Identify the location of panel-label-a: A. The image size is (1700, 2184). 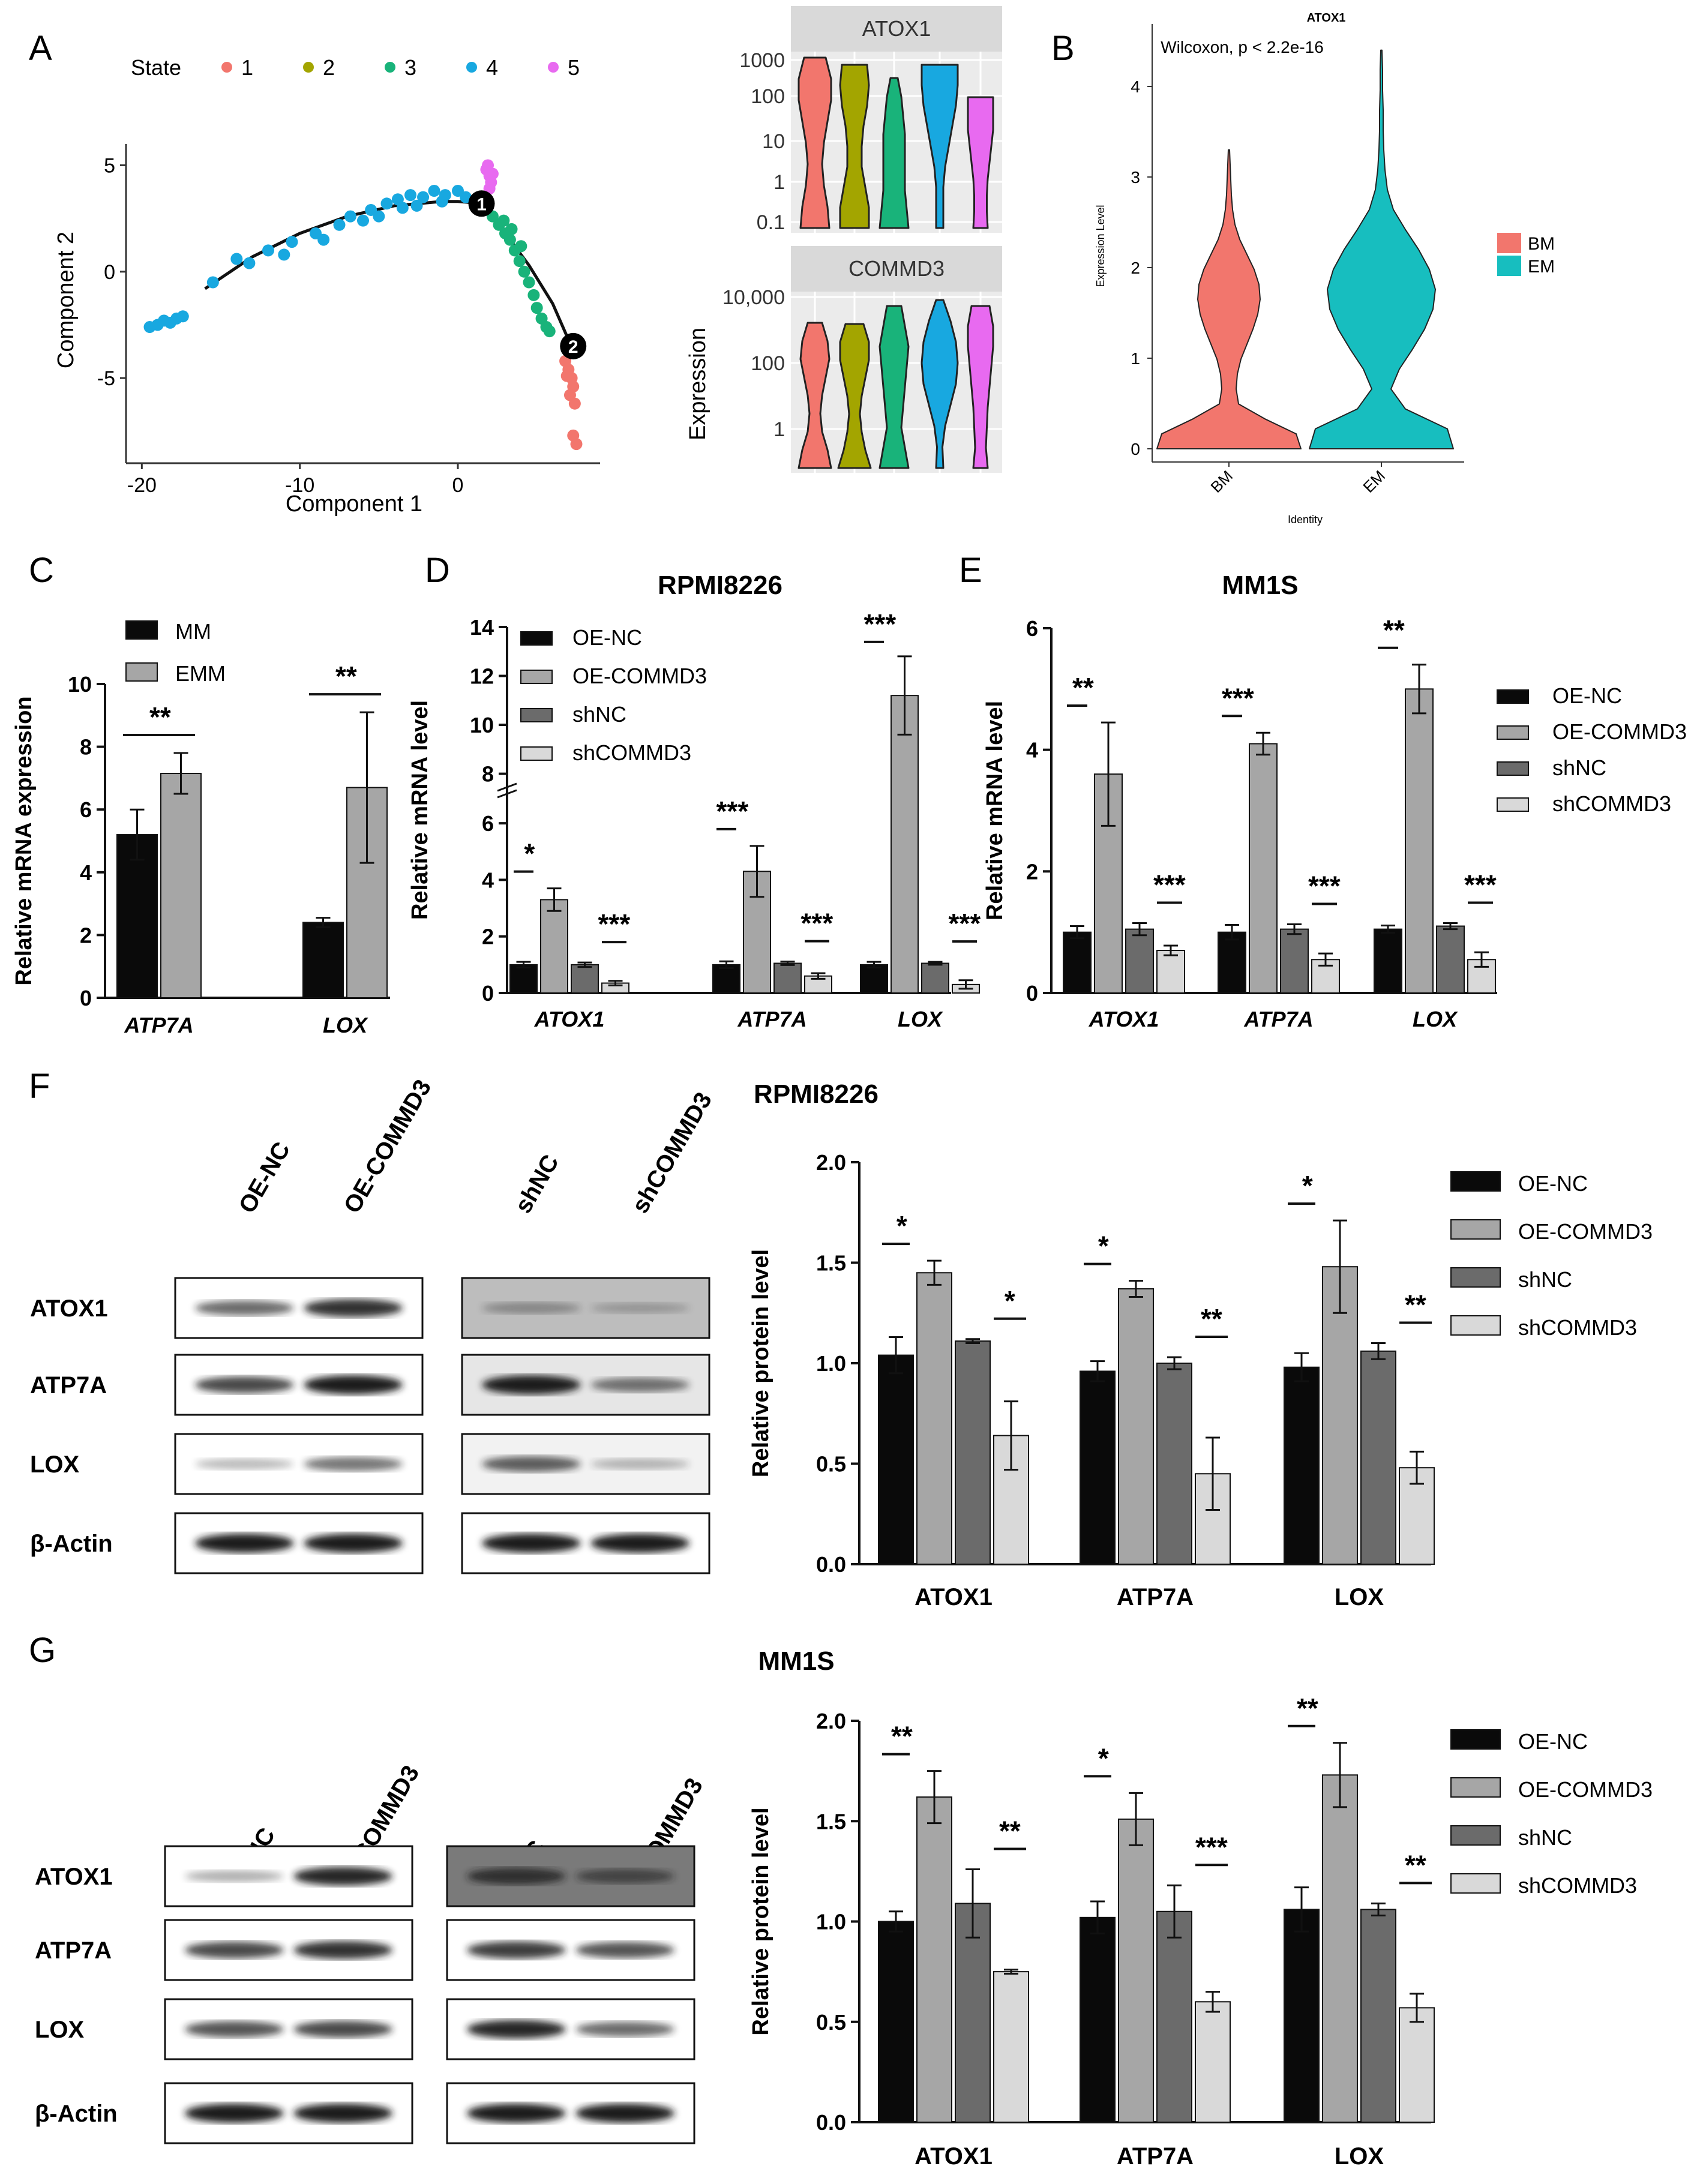
(41, 49).